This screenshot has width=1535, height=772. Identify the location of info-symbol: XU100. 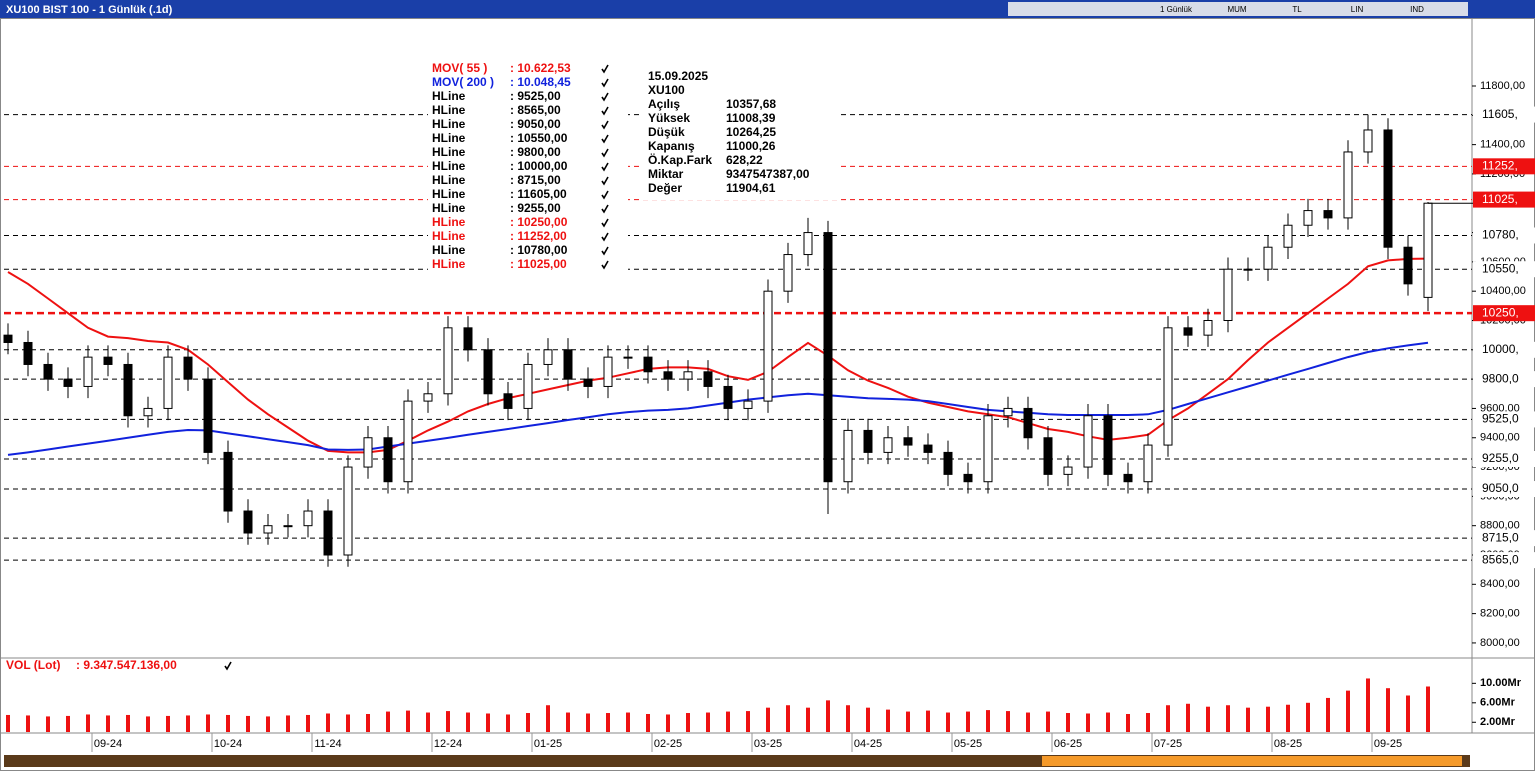
(666, 90).